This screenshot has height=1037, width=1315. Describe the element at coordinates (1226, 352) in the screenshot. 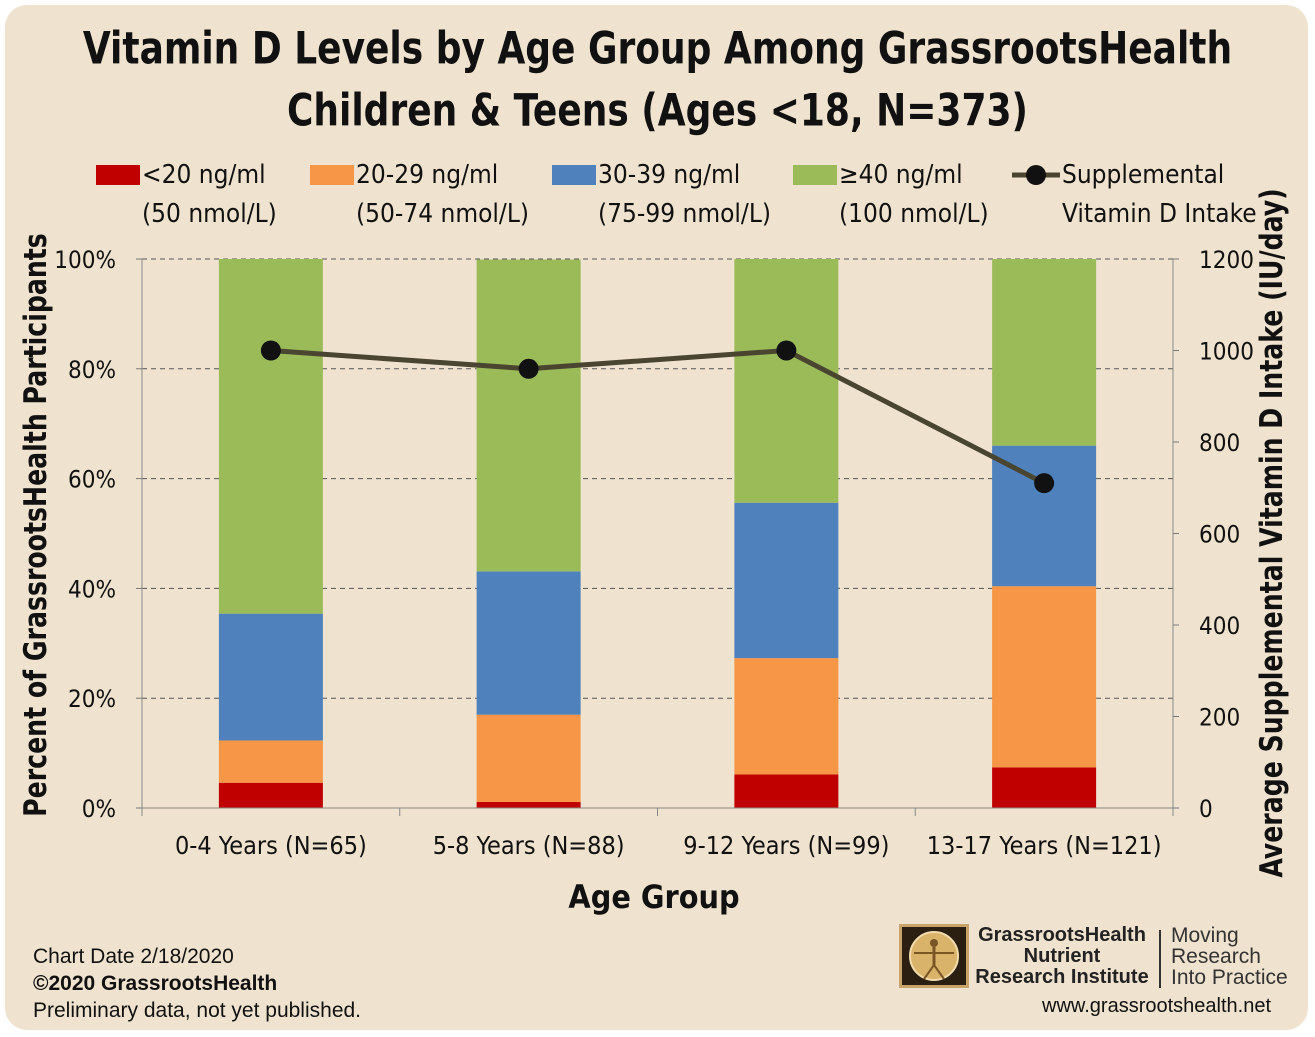

I see `y2-tick-label: 1000` at that location.